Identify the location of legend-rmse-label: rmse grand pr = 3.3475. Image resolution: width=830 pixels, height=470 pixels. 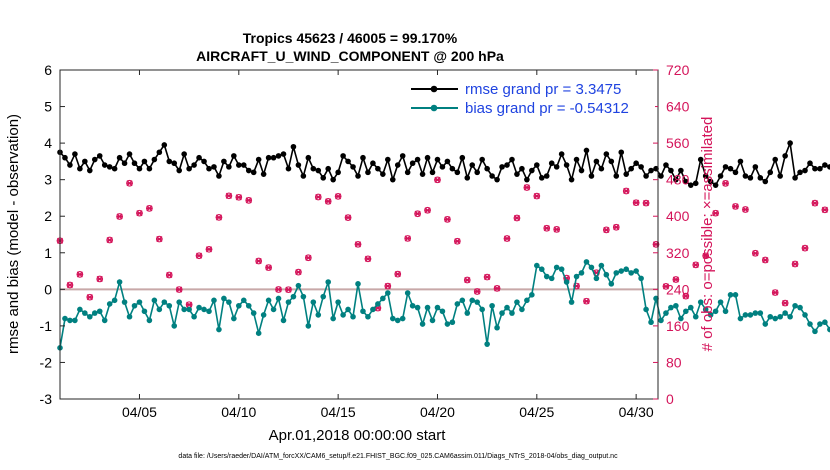
(543, 89).